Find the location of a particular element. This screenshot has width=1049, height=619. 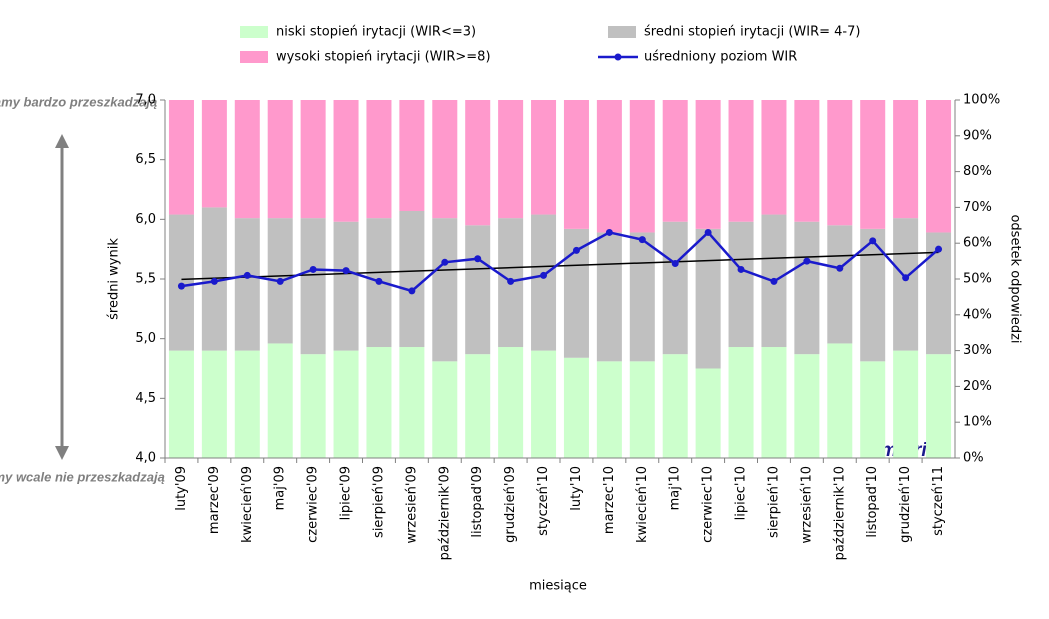

y2-tick-label: 80% is located at coordinates (977, 171).